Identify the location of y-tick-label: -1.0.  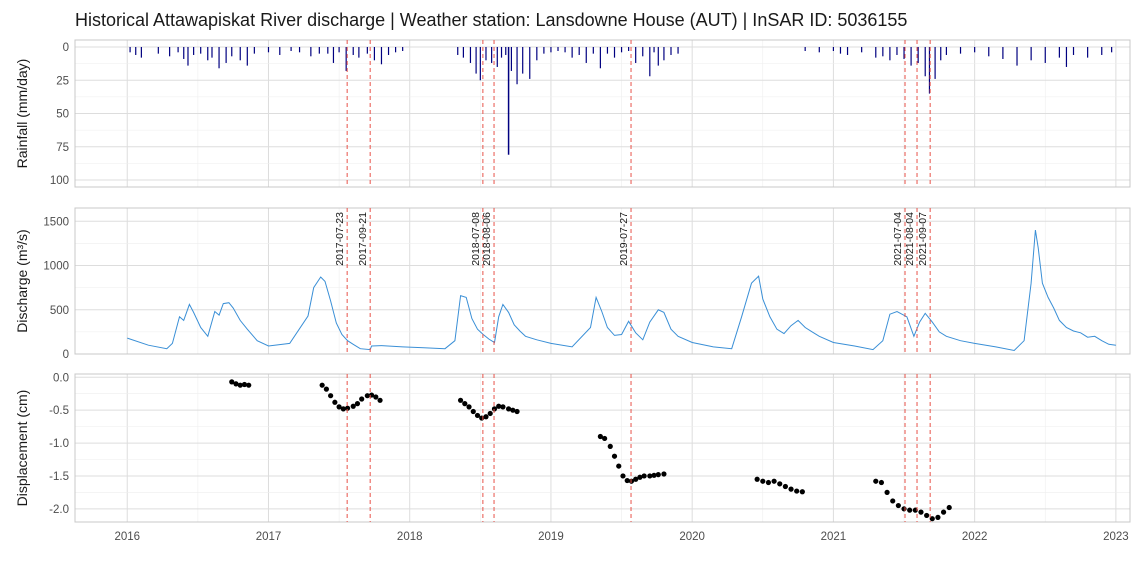
(59, 444).